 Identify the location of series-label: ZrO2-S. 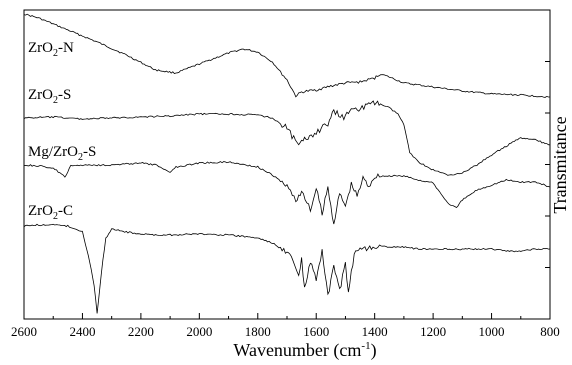
(49, 96).